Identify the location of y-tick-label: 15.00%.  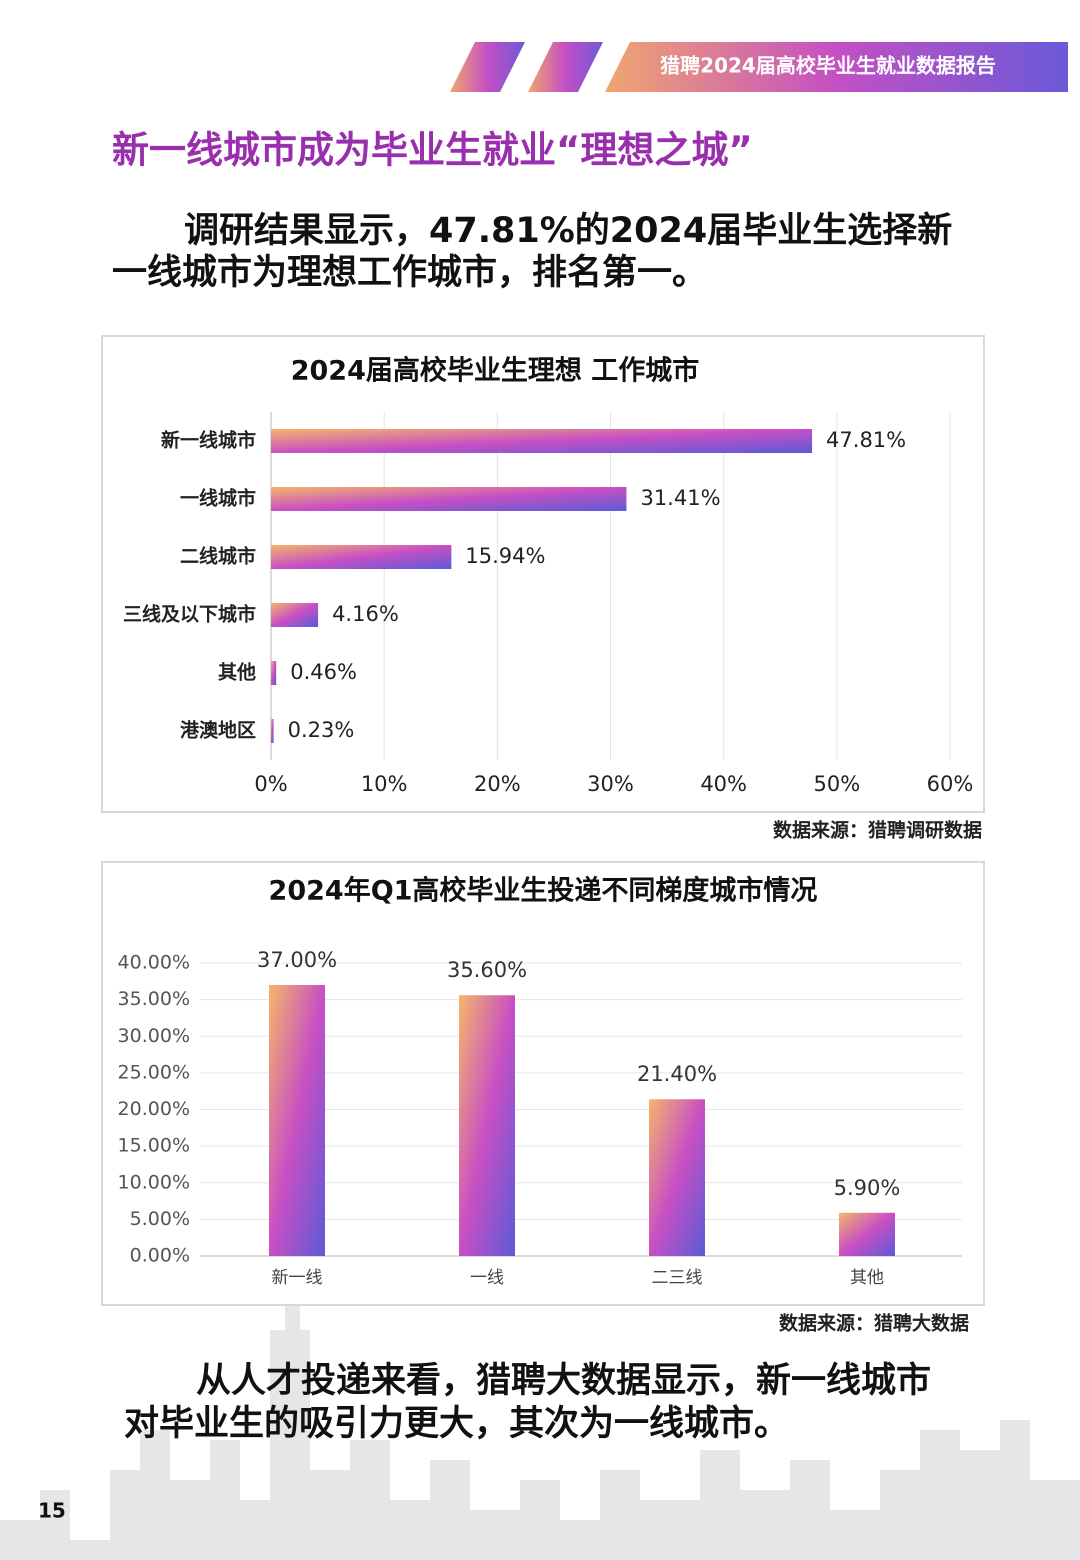
(154, 1146).